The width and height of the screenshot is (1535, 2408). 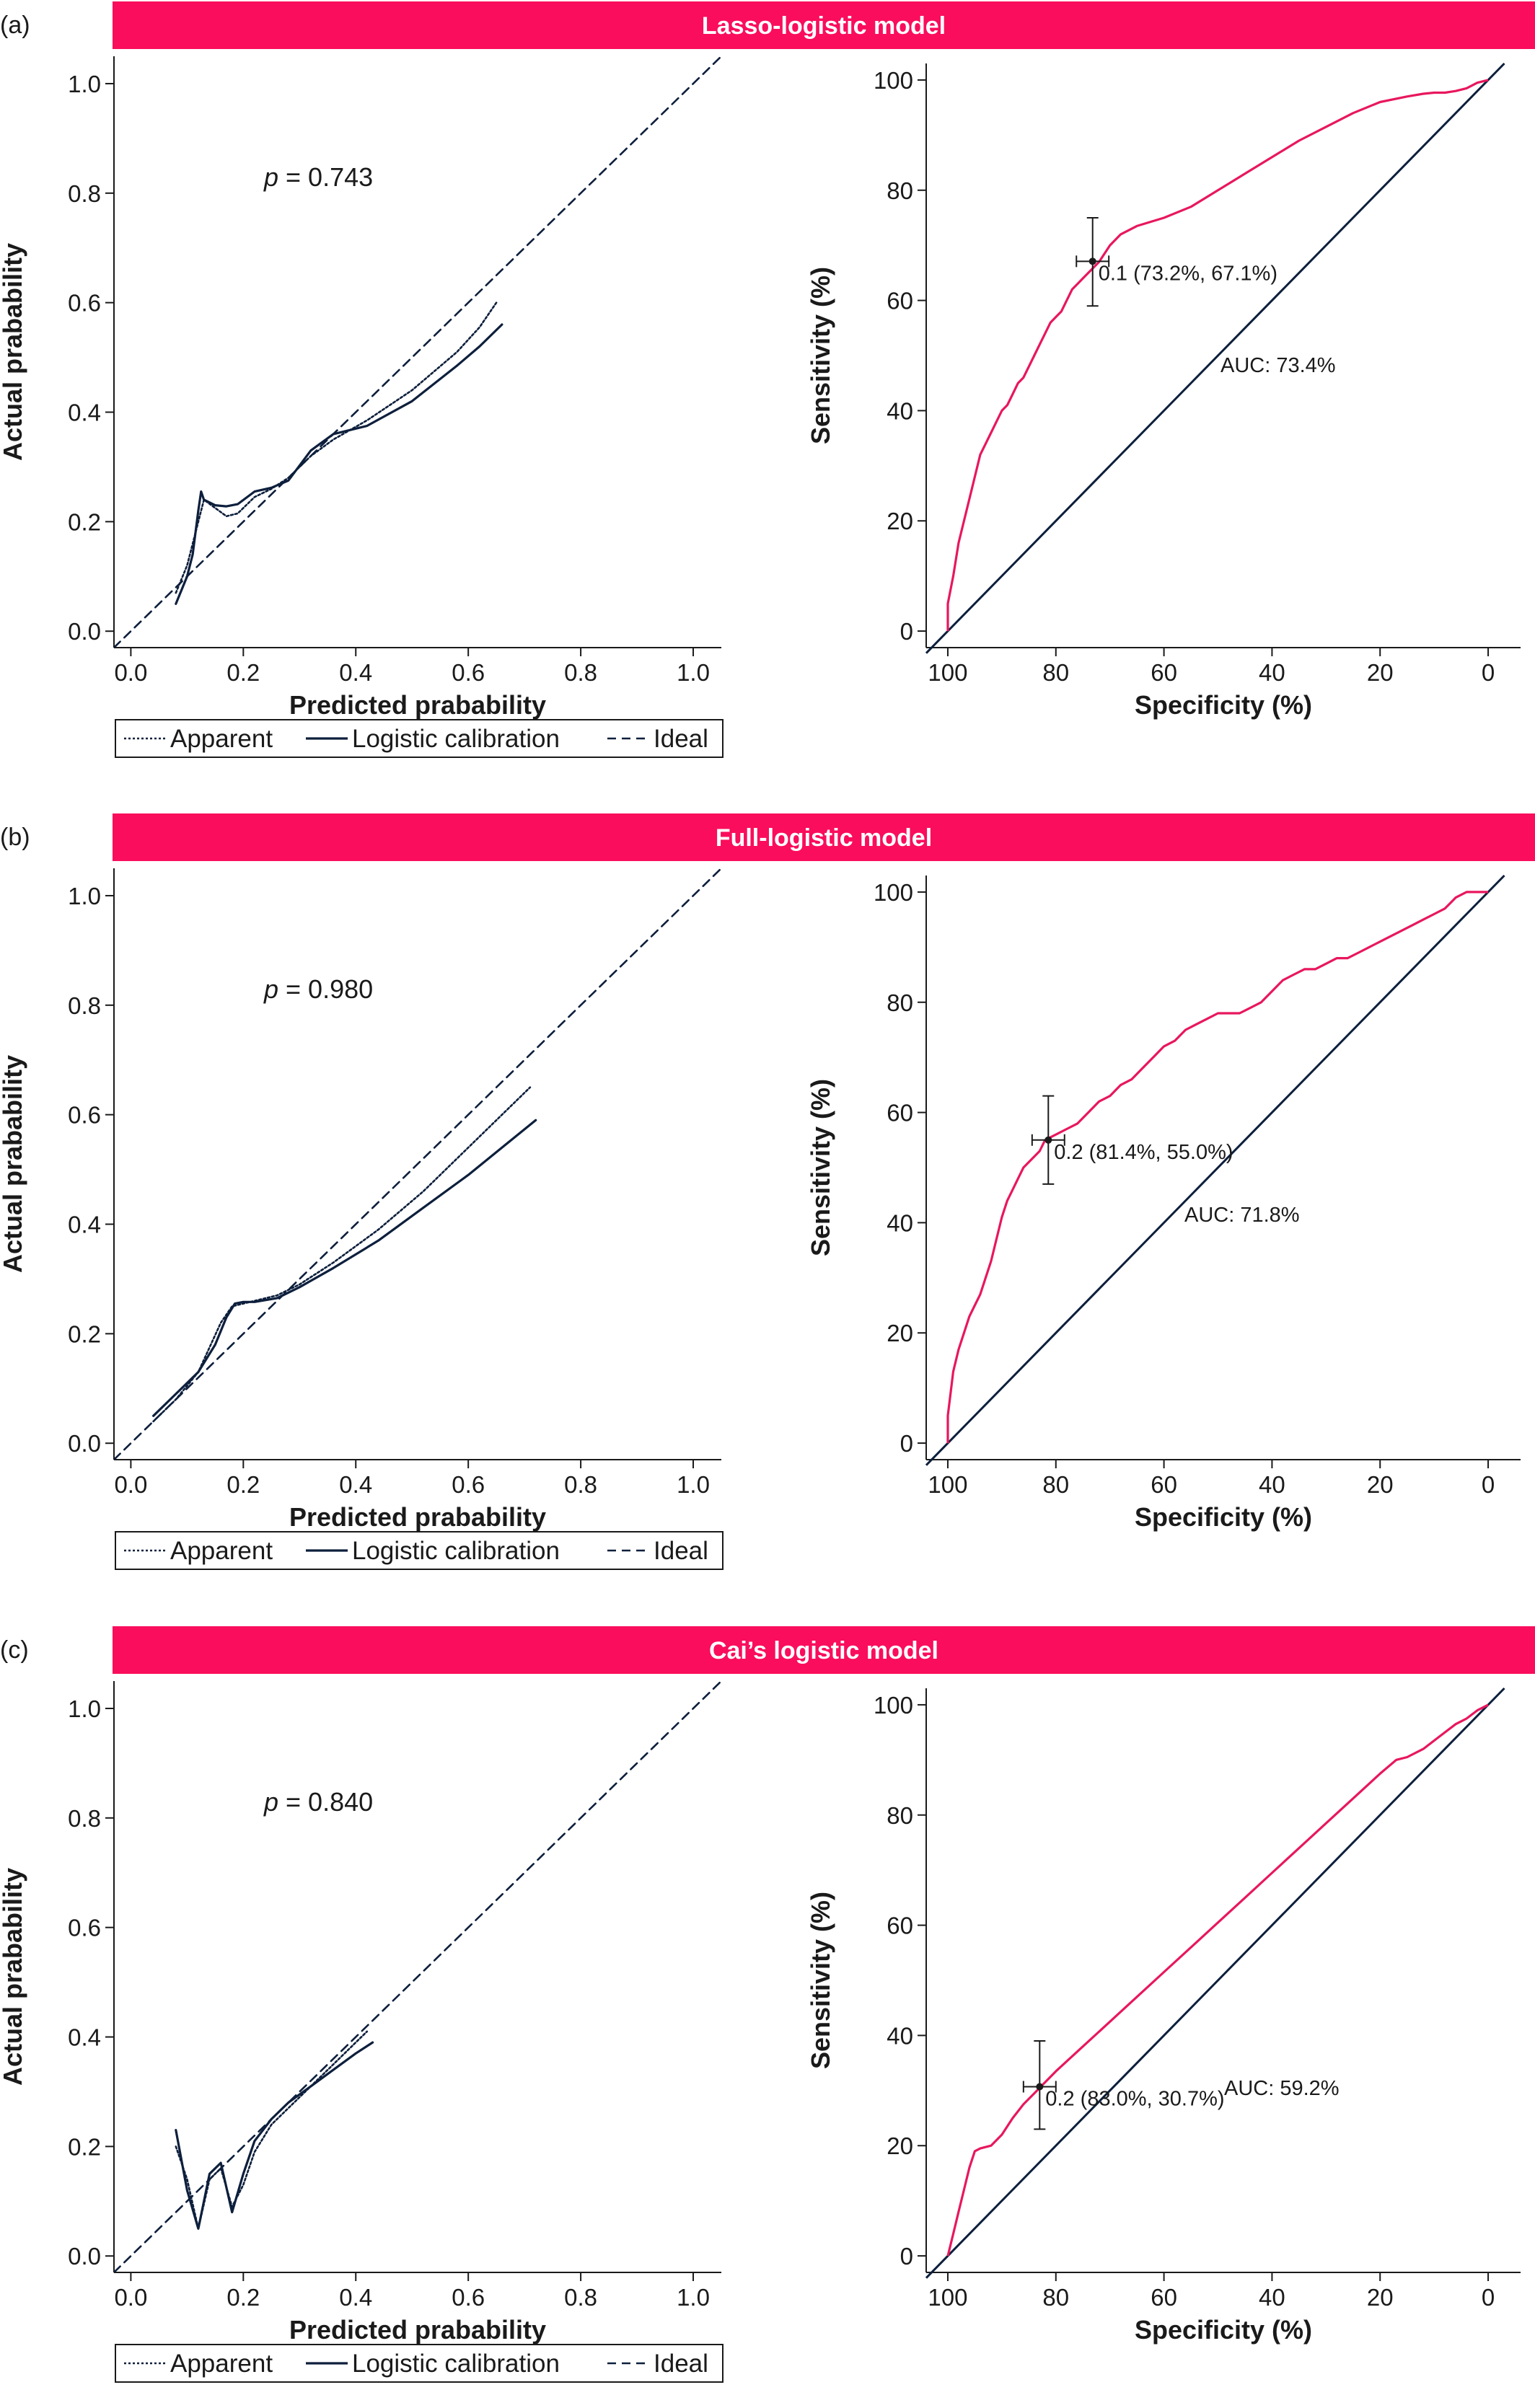 I want to click on p-value: = 0.743, so click(x=326, y=177).